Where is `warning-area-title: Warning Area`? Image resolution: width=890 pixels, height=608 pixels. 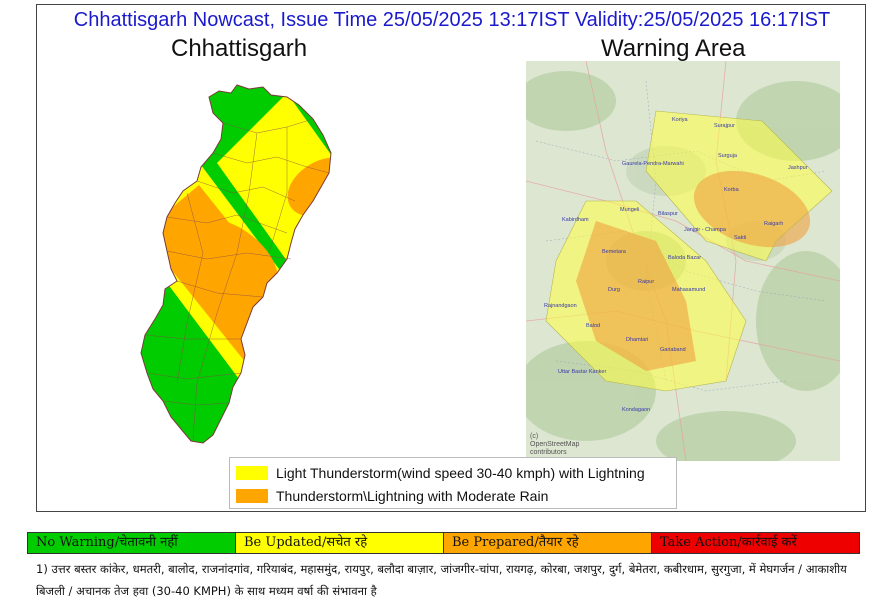 warning-area-title: Warning Area is located at coordinates (673, 48).